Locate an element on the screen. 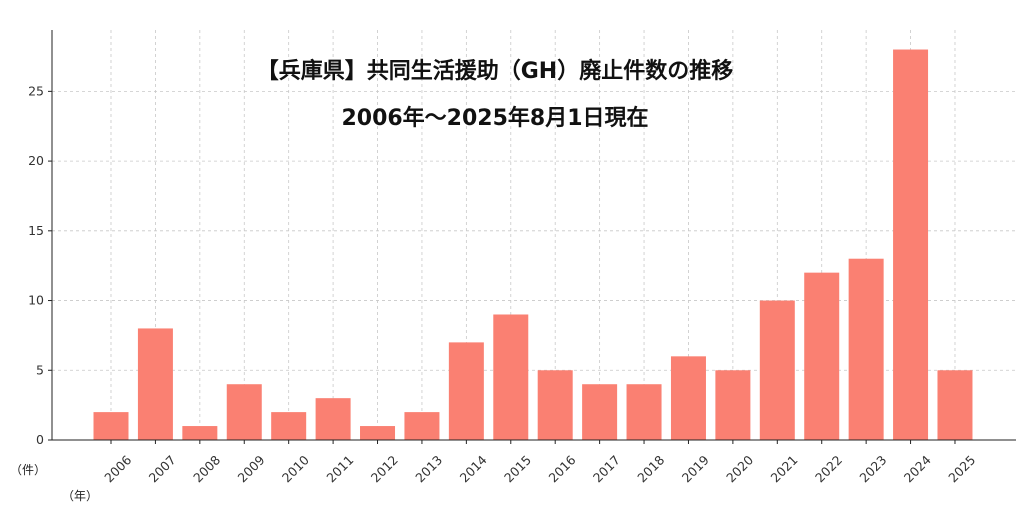 This screenshot has width=1024, height=508. x-tick-label: 2021 is located at coordinates (784, 468).